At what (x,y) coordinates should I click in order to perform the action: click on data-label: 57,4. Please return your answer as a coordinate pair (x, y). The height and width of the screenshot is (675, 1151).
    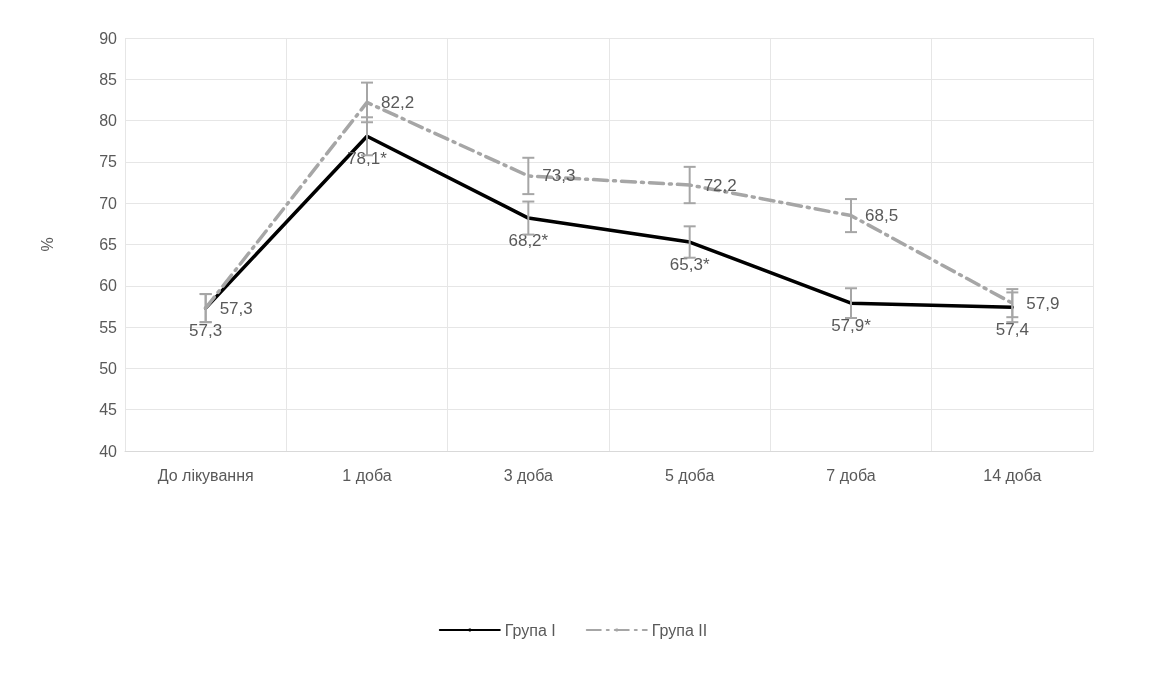
    Looking at the image, I should click on (1012, 330).